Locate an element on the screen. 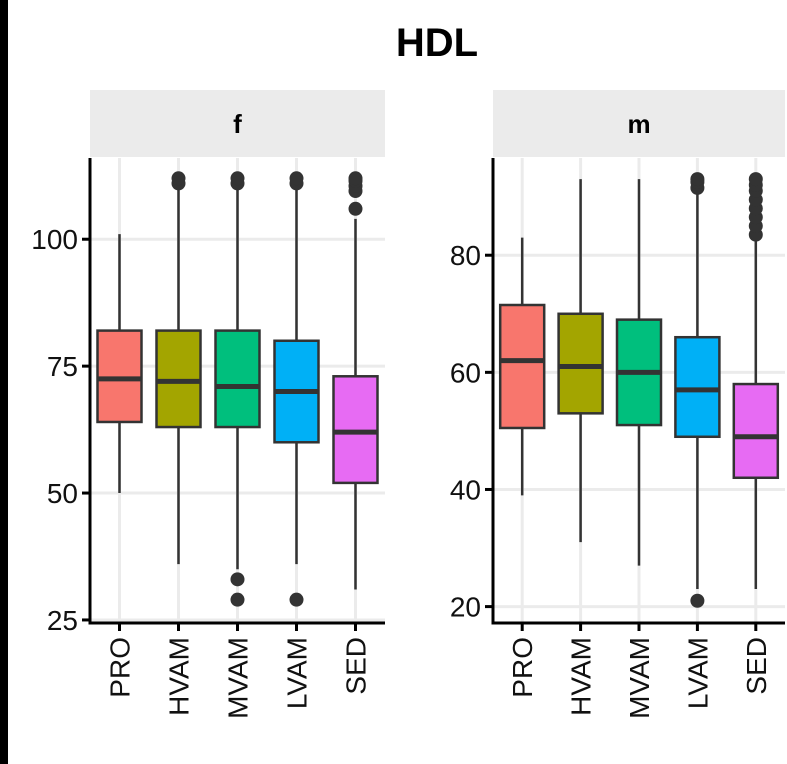  y-tick-label: 50 is located at coordinates (62, 493).